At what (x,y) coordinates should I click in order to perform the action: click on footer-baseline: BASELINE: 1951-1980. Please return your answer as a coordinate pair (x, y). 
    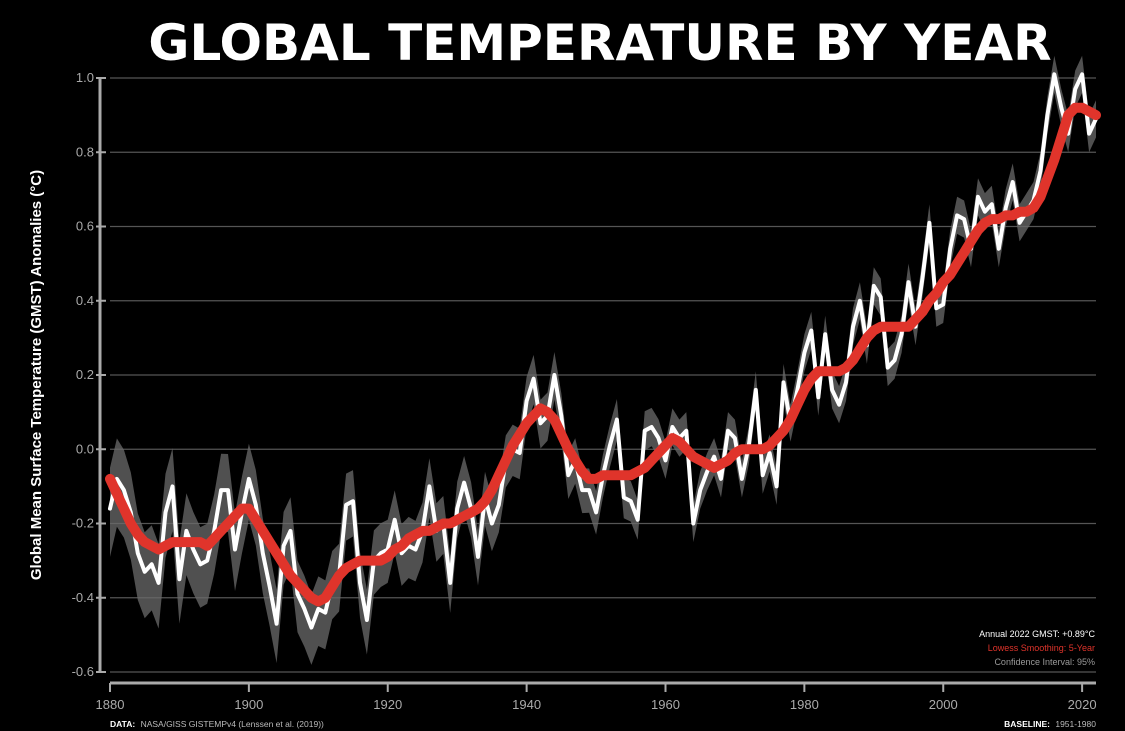
    Looking at the image, I should click on (1050, 724).